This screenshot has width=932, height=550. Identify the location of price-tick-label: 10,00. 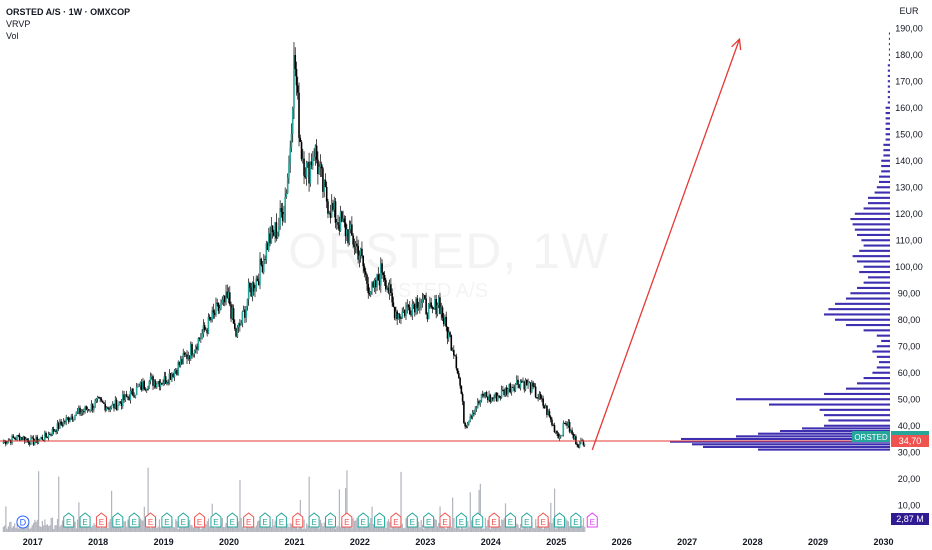
(909, 506).